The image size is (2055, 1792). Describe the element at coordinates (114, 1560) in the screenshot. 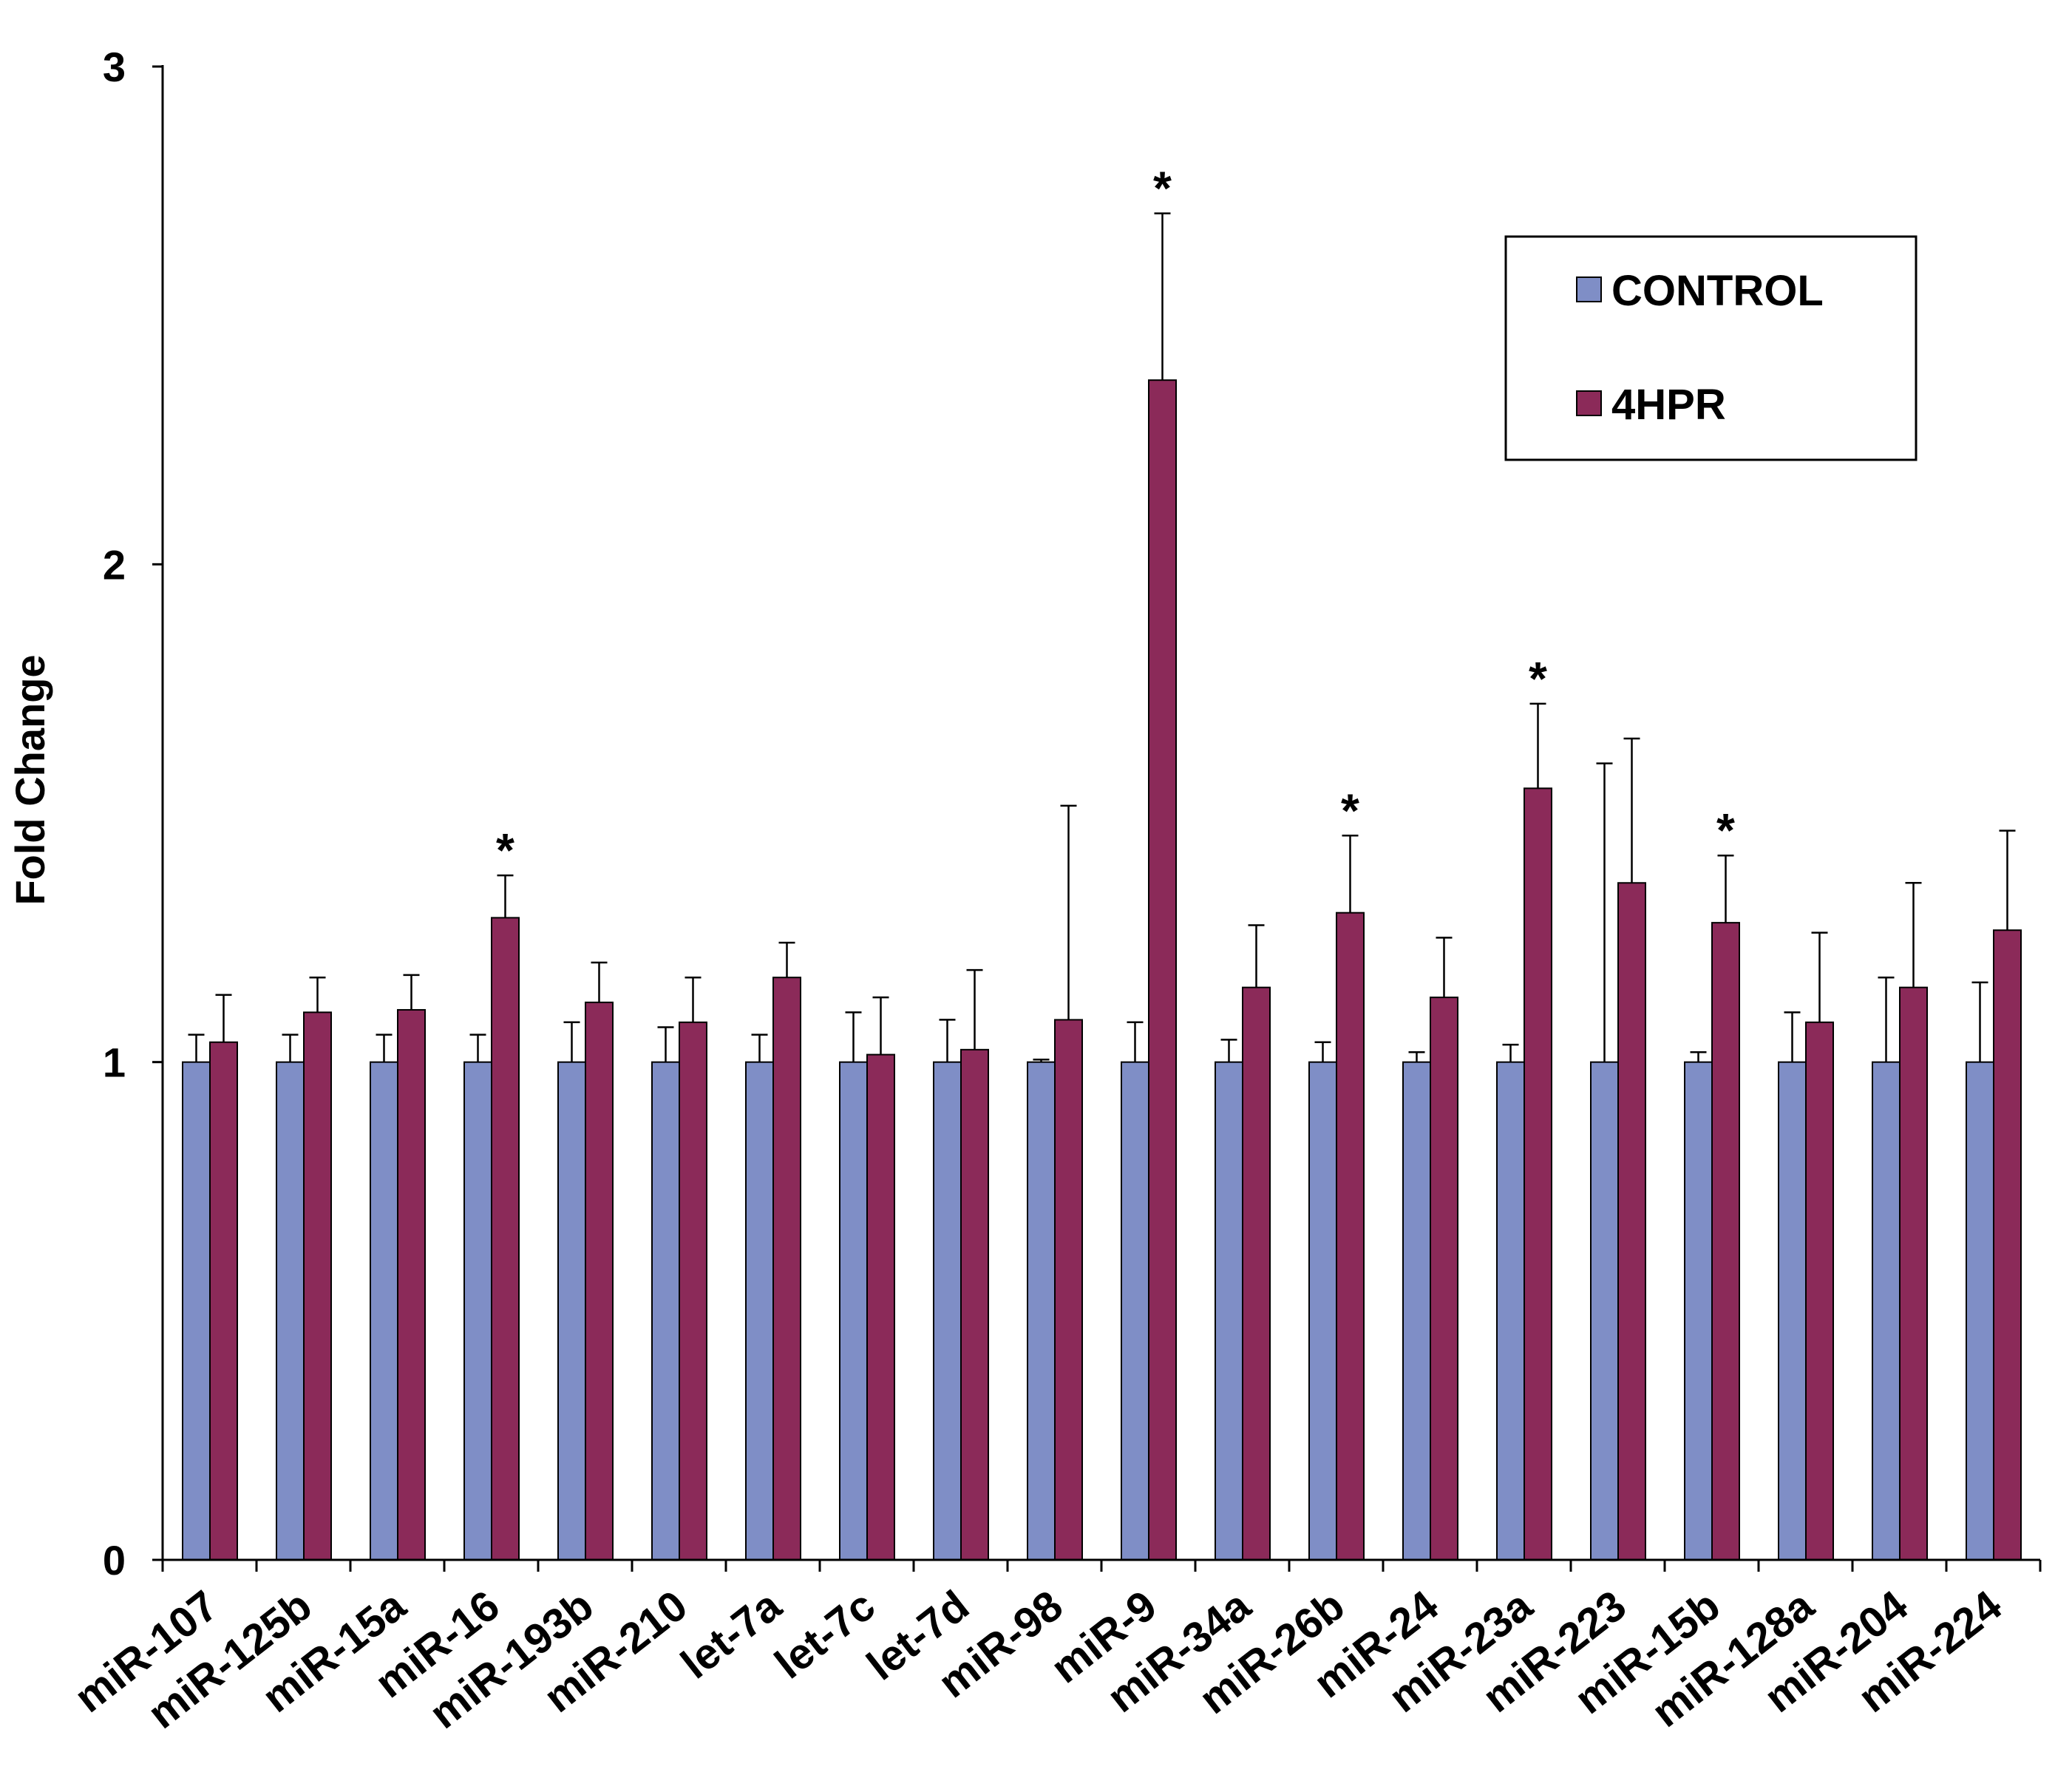

I see `y-tick-label: 0` at that location.